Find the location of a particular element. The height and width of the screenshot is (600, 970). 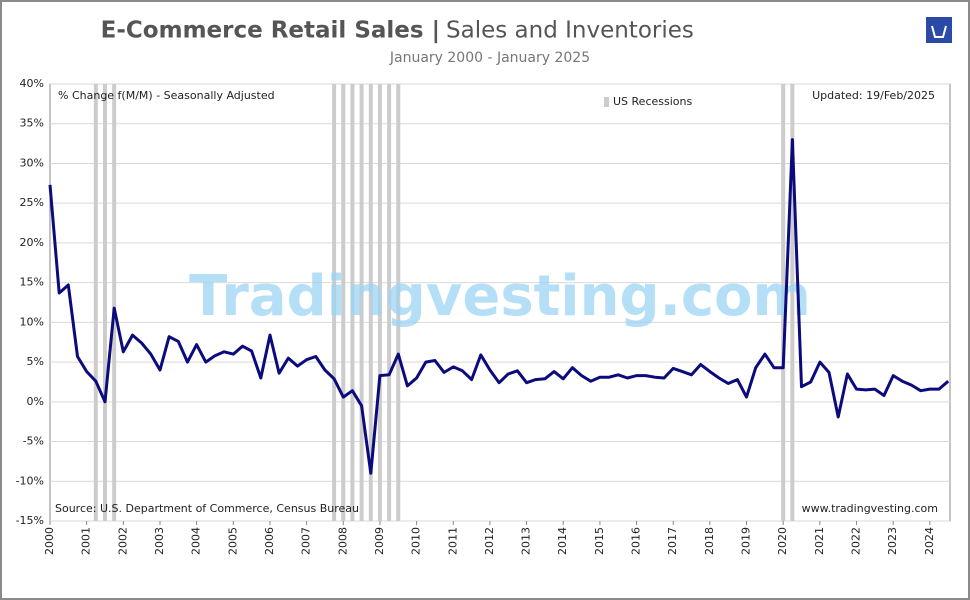

x-tick-label: 2018 is located at coordinates (709, 541).